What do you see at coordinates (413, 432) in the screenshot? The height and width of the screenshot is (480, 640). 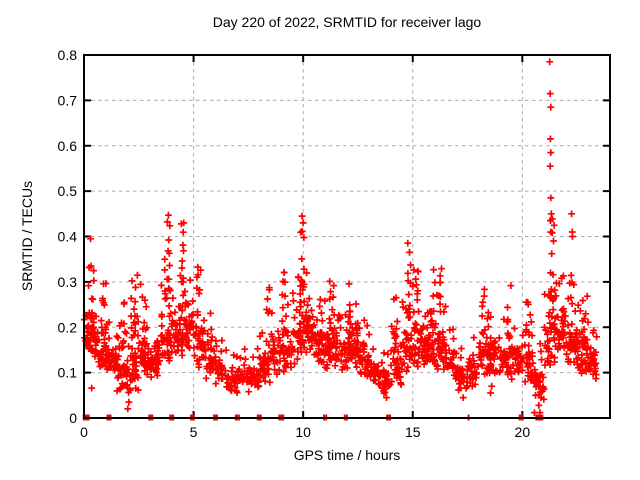 I see `x-tick-label: 15` at bounding box center [413, 432].